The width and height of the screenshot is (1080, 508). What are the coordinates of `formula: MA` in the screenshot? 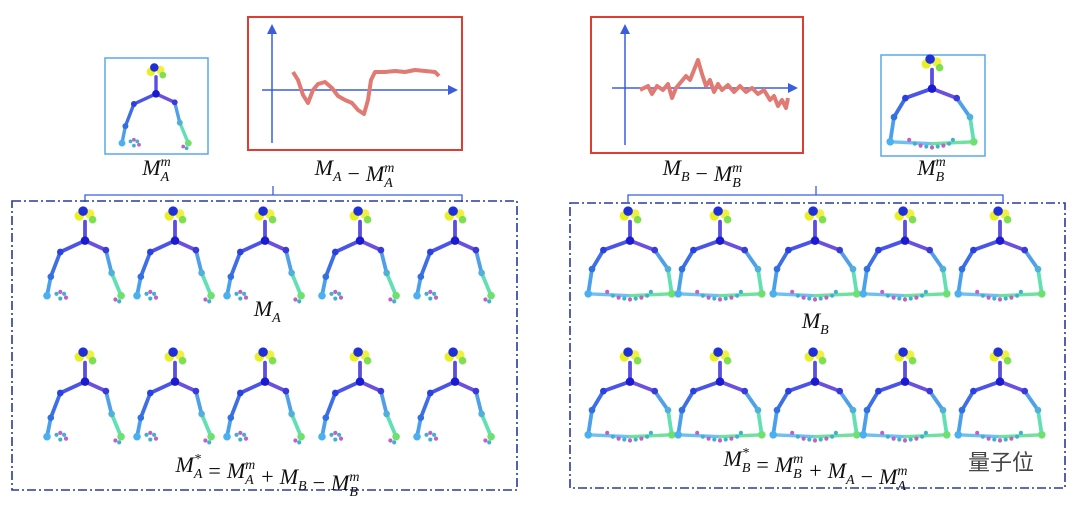 It's located at (267, 311).